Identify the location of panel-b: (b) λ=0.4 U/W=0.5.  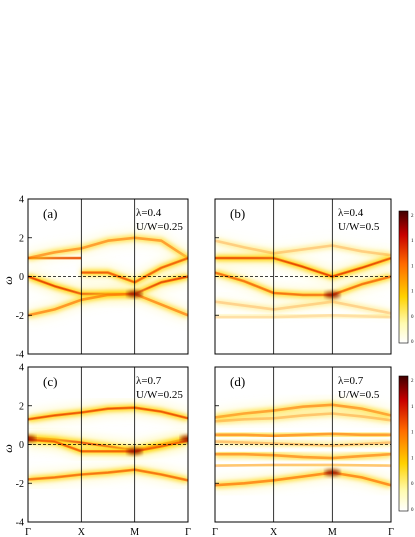
(303, 276).